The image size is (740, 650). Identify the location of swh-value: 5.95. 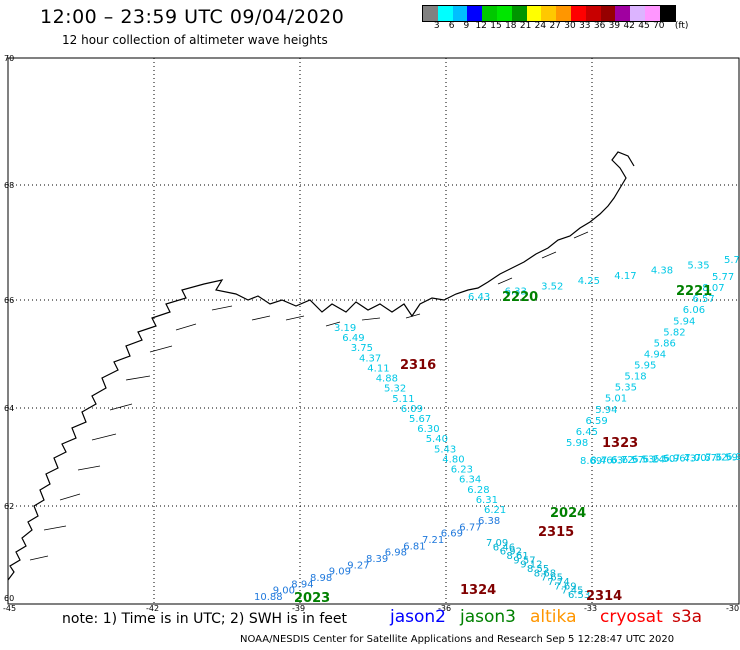
(645, 366).